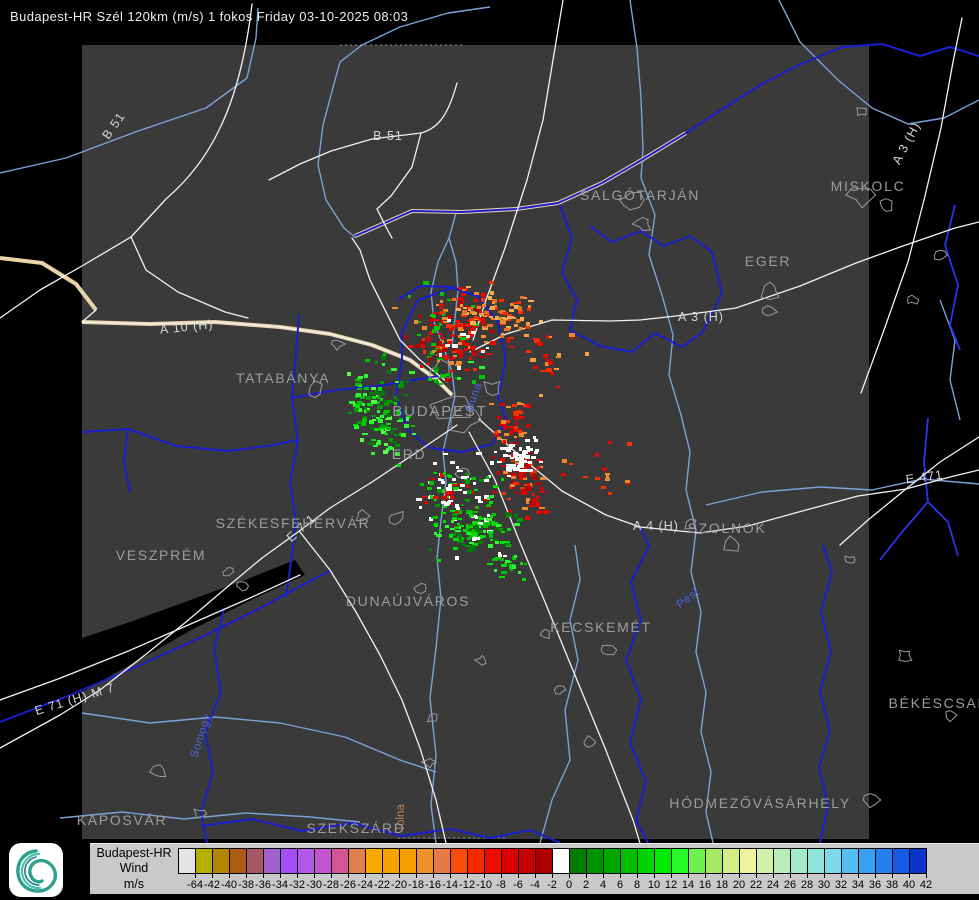 This screenshot has width=979, height=900. Describe the element at coordinates (134, 883) in the screenshot. I see `legend-units: m/s` at that location.